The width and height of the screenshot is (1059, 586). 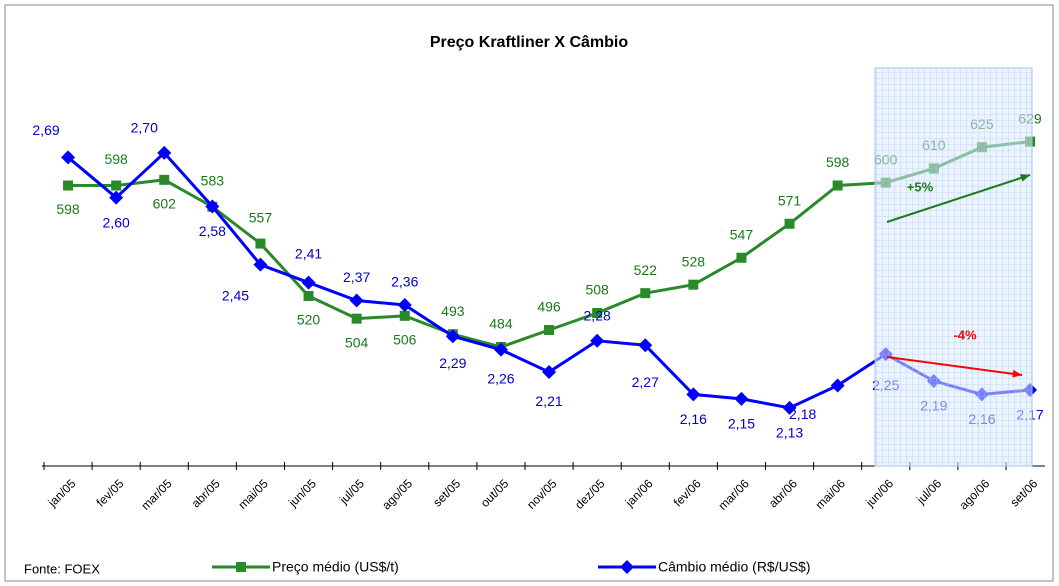 What do you see at coordinates (802, 414) in the screenshot?
I see `data-label: 2,18` at bounding box center [802, 414].